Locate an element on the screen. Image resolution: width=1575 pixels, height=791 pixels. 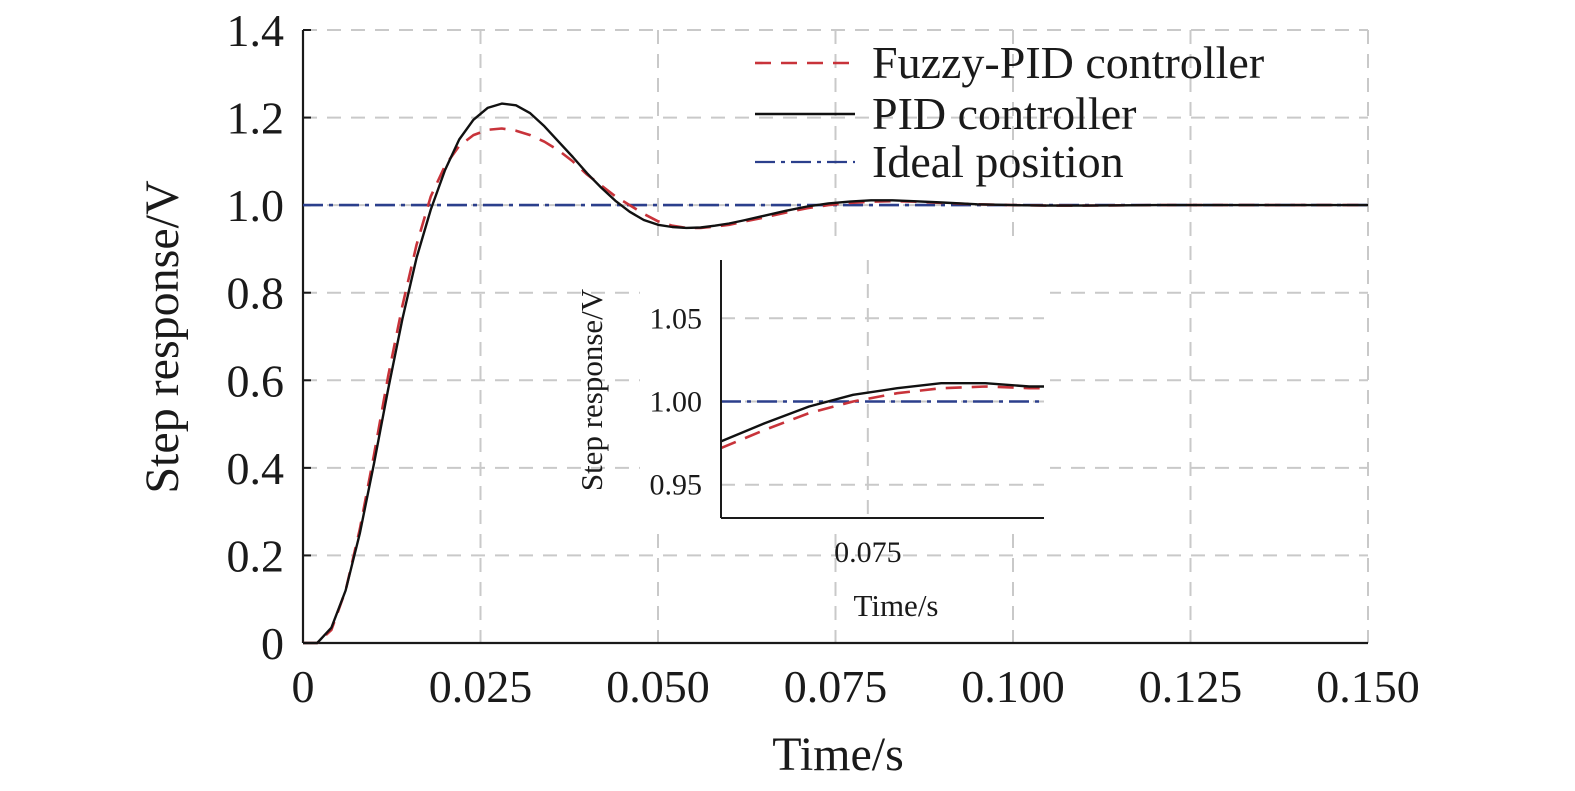
inset-y-axis-label: Step response/V is located at coordinates (591, 389).